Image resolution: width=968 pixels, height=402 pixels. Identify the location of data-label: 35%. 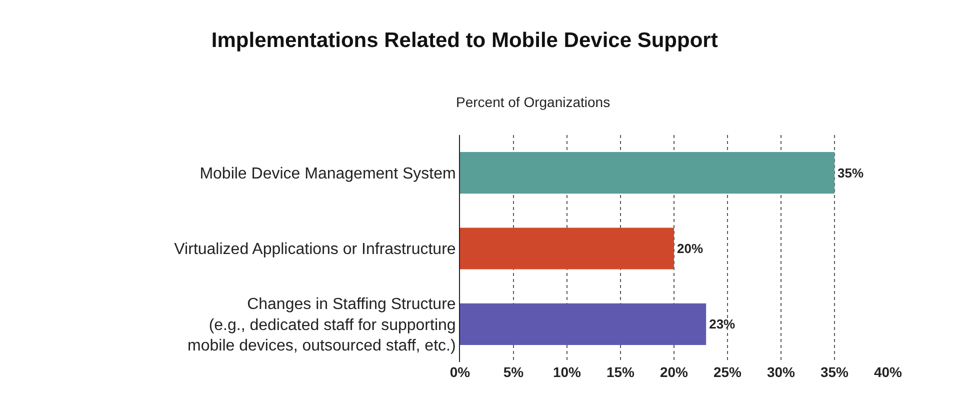
(851, 172).